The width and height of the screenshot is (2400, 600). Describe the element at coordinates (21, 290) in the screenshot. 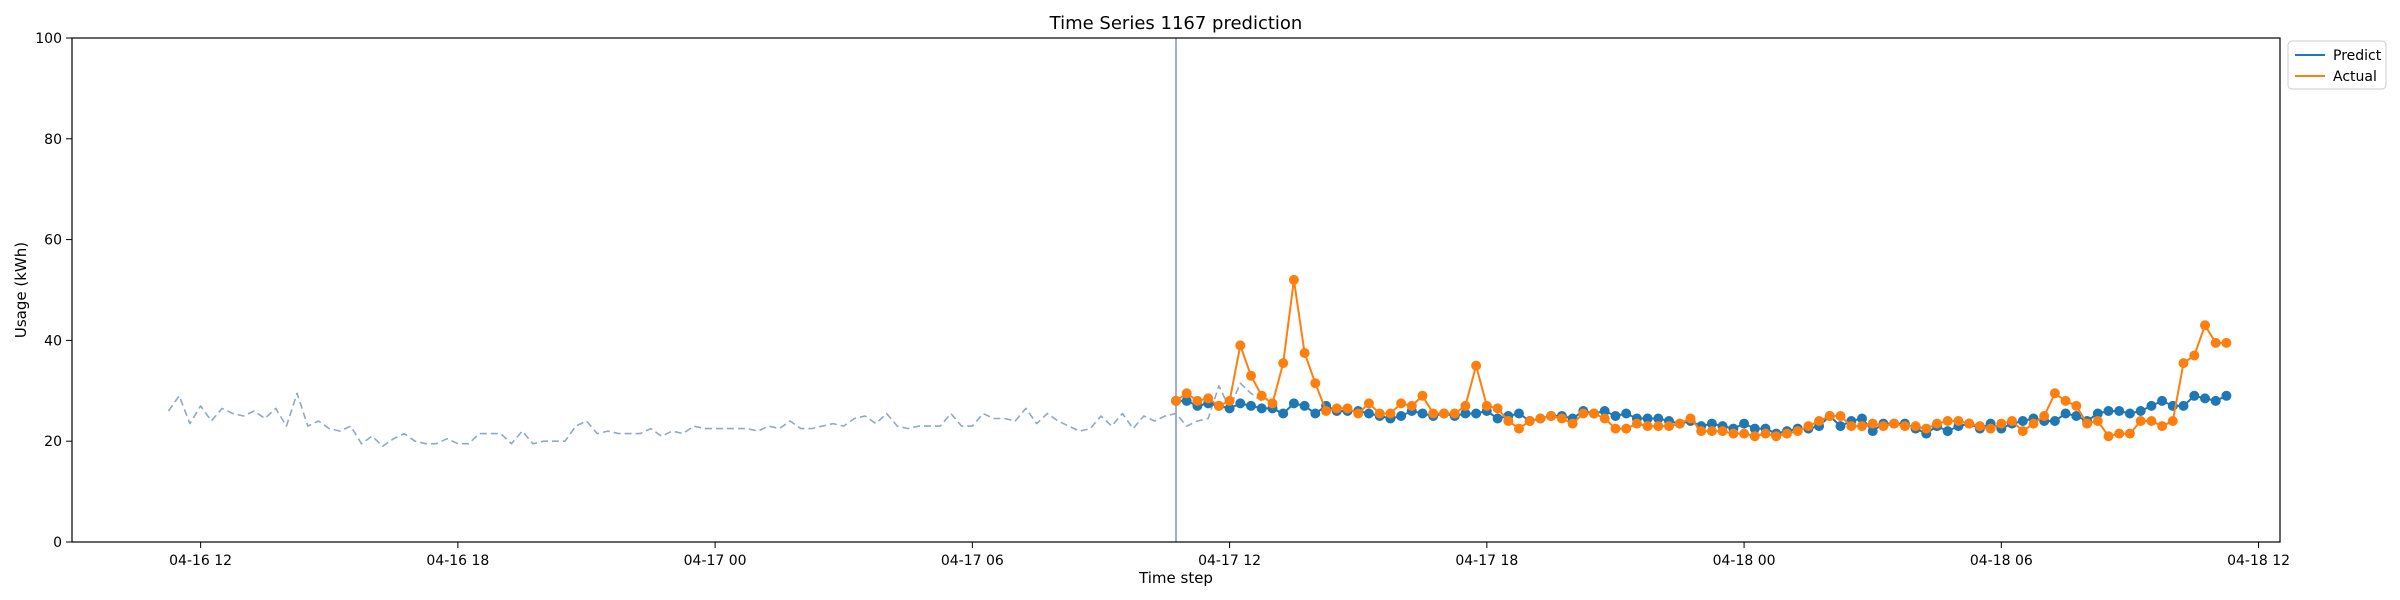

I see `y-axis-label: Usage (kWh)` at that location.